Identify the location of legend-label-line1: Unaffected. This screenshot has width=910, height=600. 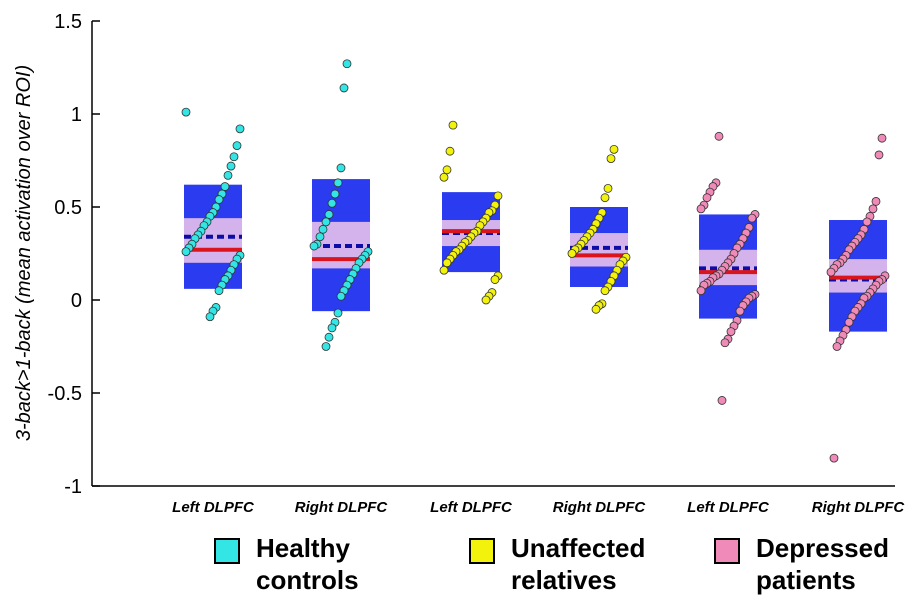
(578, 548).